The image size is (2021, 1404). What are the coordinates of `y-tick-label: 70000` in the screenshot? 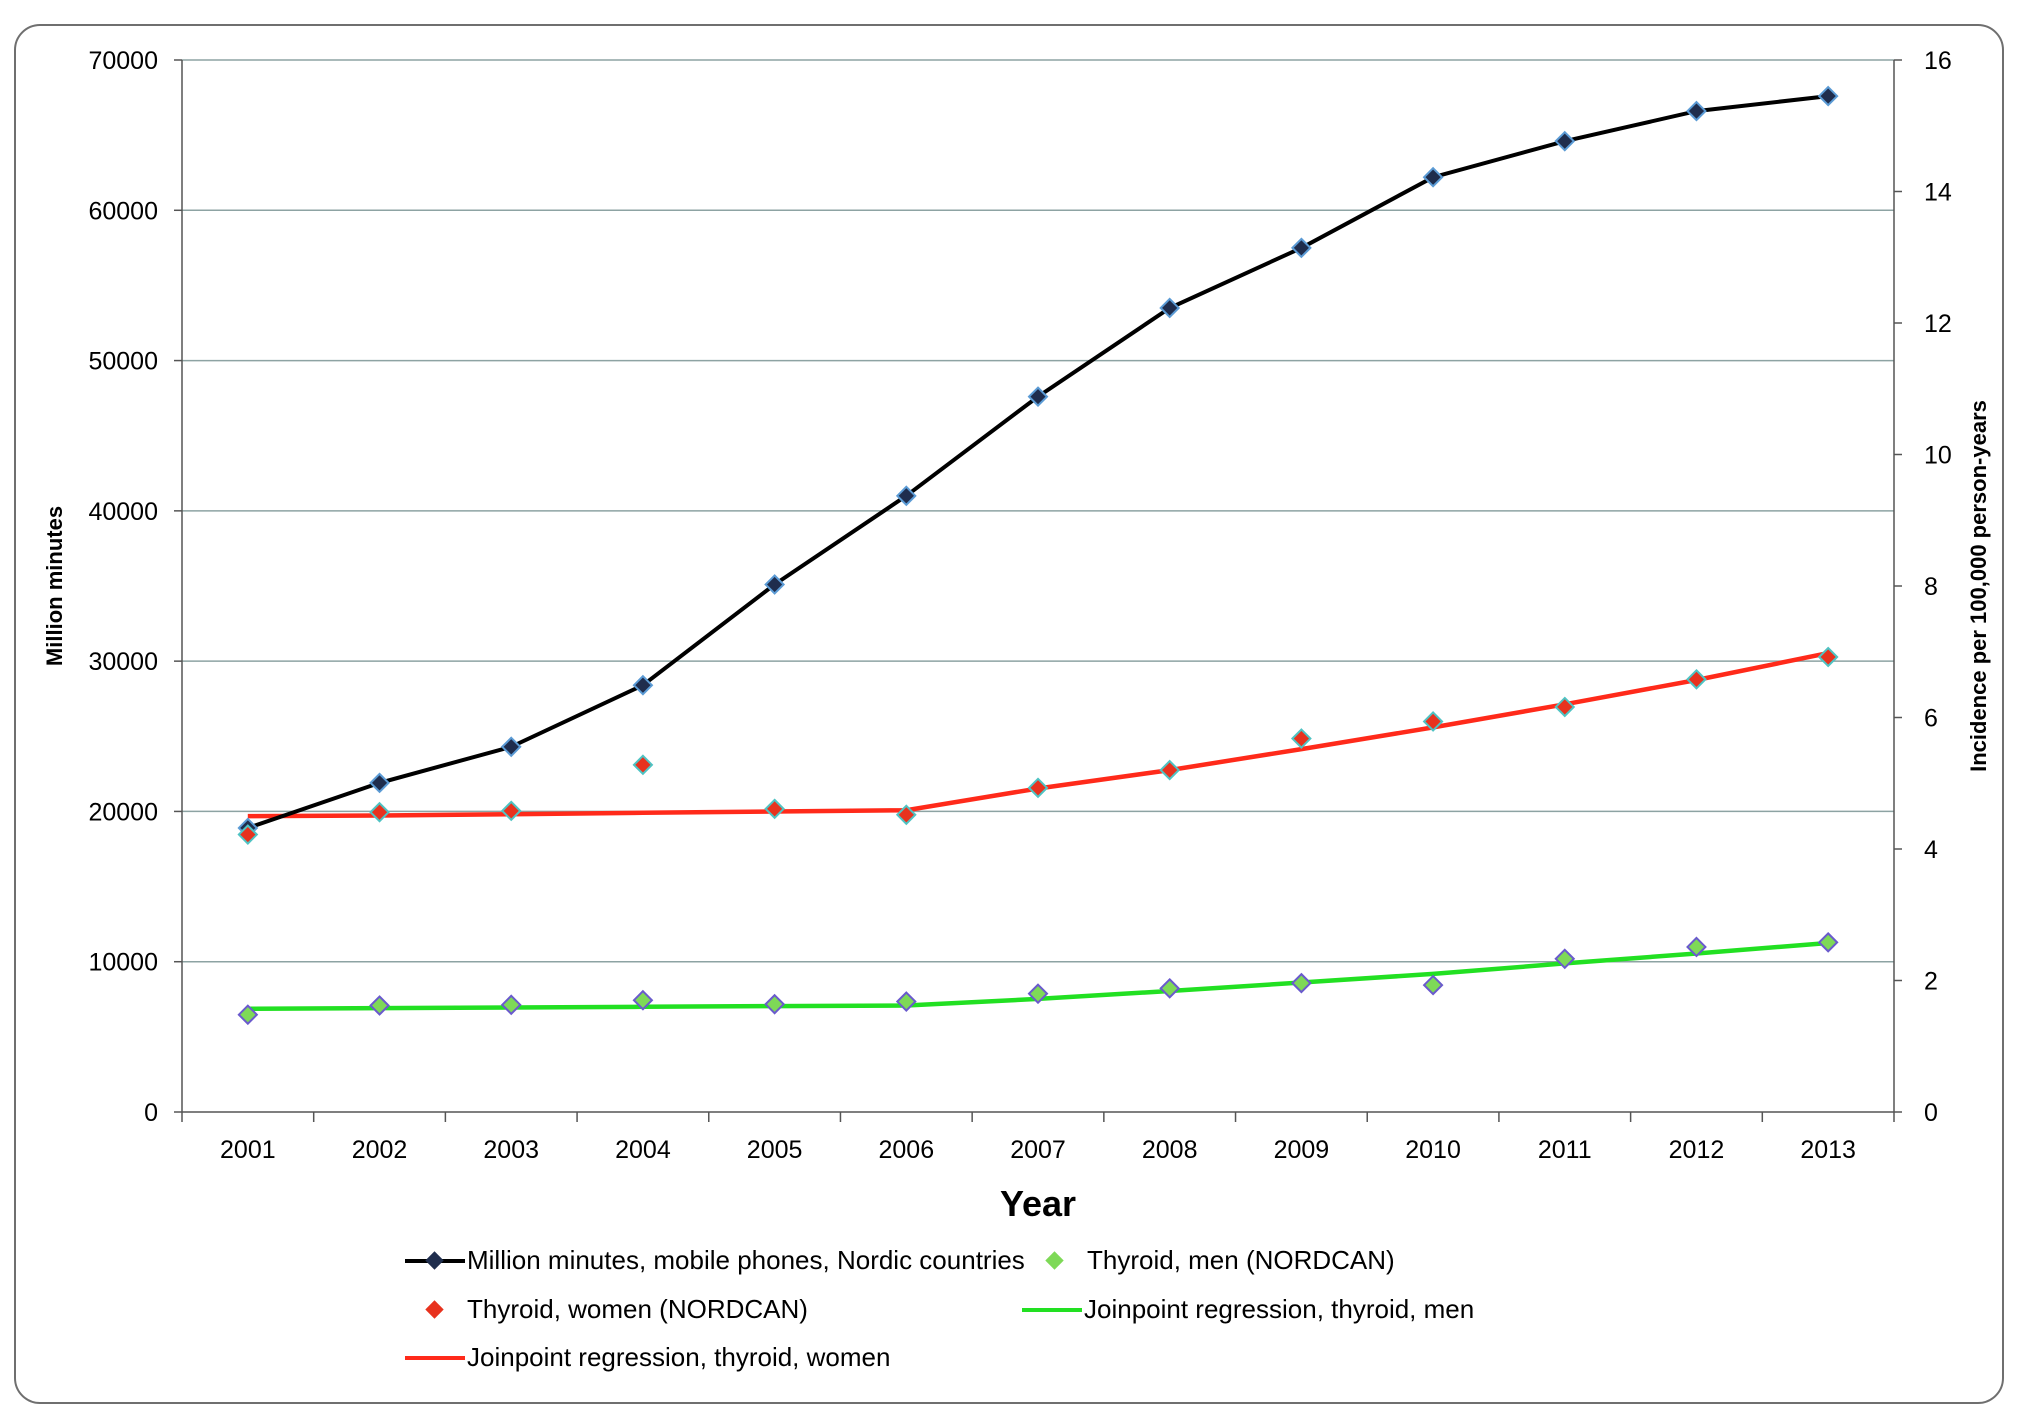 It's located at (123, 61).